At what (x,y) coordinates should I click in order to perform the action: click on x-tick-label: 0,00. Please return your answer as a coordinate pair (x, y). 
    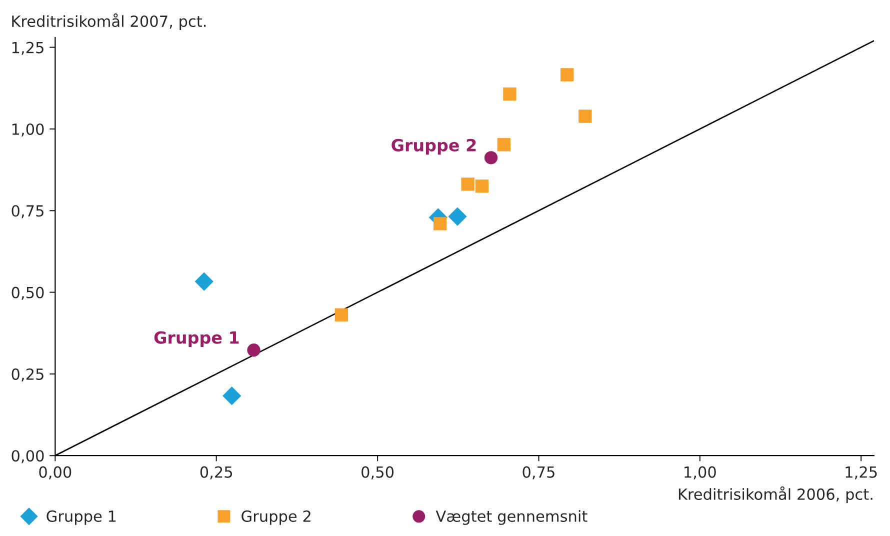
    Looking at the image, I should click on (55, 473).